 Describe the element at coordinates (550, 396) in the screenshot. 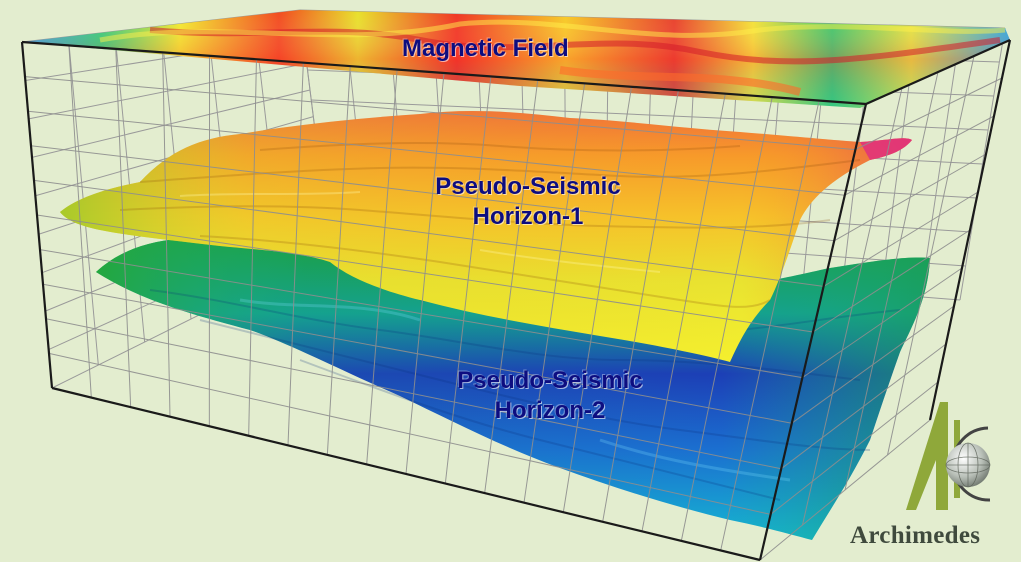

I see `horizon-2-label: Pseudo-Seismic Horizon-2` at that location.